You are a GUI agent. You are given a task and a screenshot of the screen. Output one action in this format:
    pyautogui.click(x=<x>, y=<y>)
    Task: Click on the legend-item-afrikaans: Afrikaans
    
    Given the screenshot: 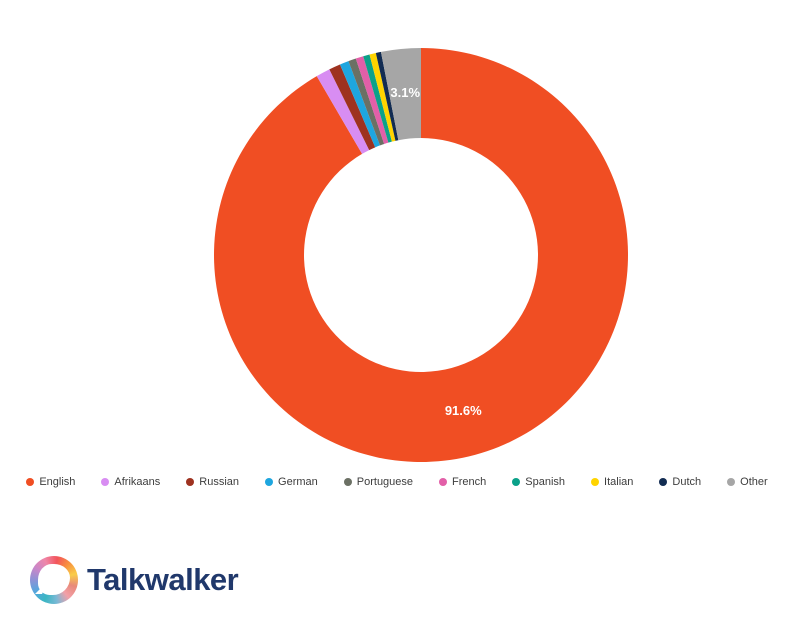 What is the action you would take?
    pyautogui.click(x=130, y=482)
    